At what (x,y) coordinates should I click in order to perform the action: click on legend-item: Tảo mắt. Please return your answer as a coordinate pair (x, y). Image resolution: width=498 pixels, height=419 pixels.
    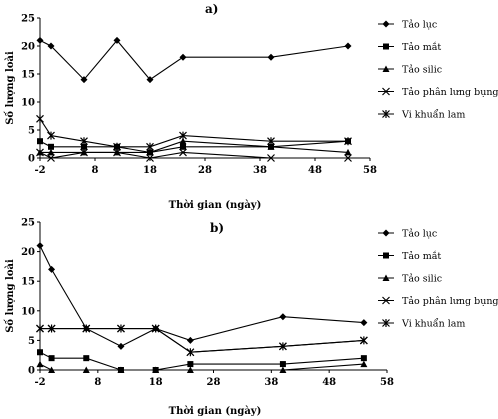
    Looking at the image, I should click on (409, 47).